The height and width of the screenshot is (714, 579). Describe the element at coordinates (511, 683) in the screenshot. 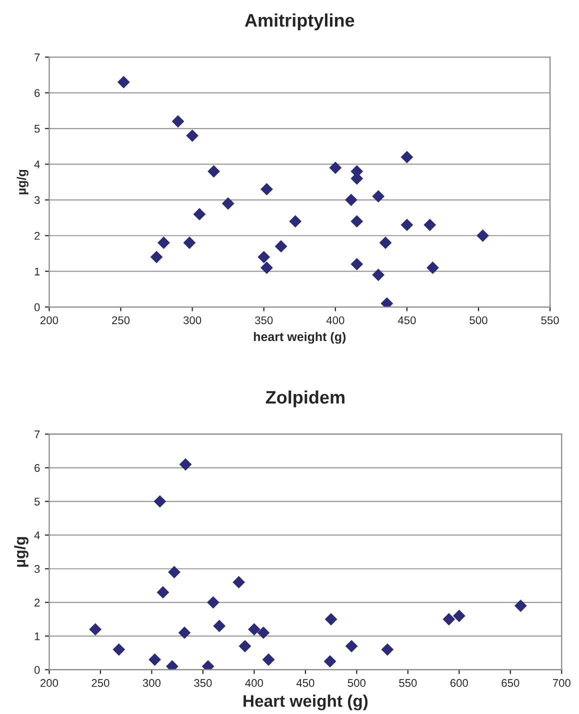

I see `x-tick-label: 650` at that location.